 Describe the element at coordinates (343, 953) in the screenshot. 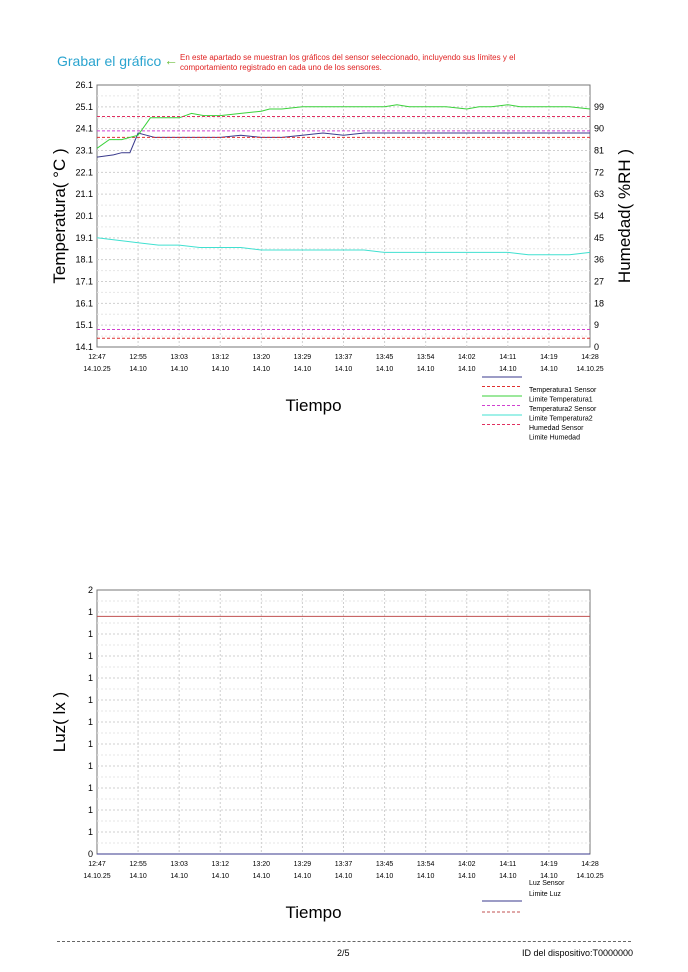

I see `page-number: 2/5` at that location.